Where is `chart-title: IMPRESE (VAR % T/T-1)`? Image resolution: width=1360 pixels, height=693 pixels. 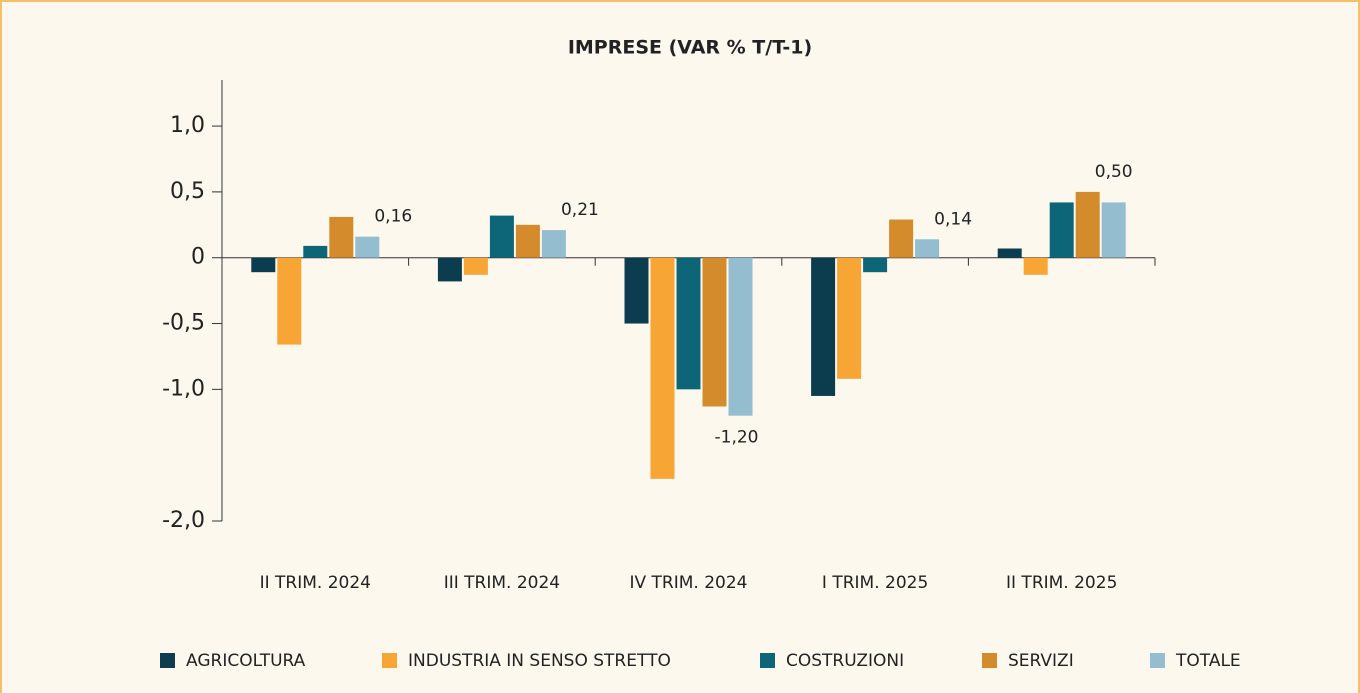
chart-title: IMPRESE (VAR % T/T-1) is located at coordinates (690, 48).